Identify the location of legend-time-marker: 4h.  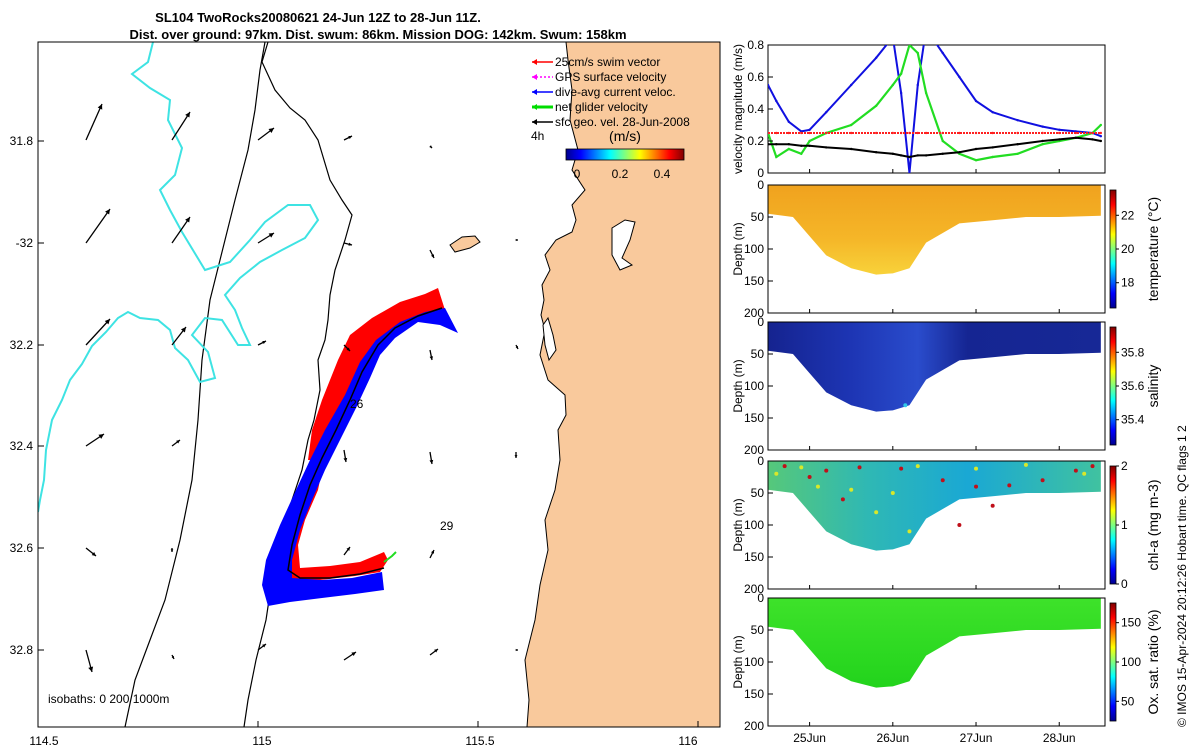
(537, 136).